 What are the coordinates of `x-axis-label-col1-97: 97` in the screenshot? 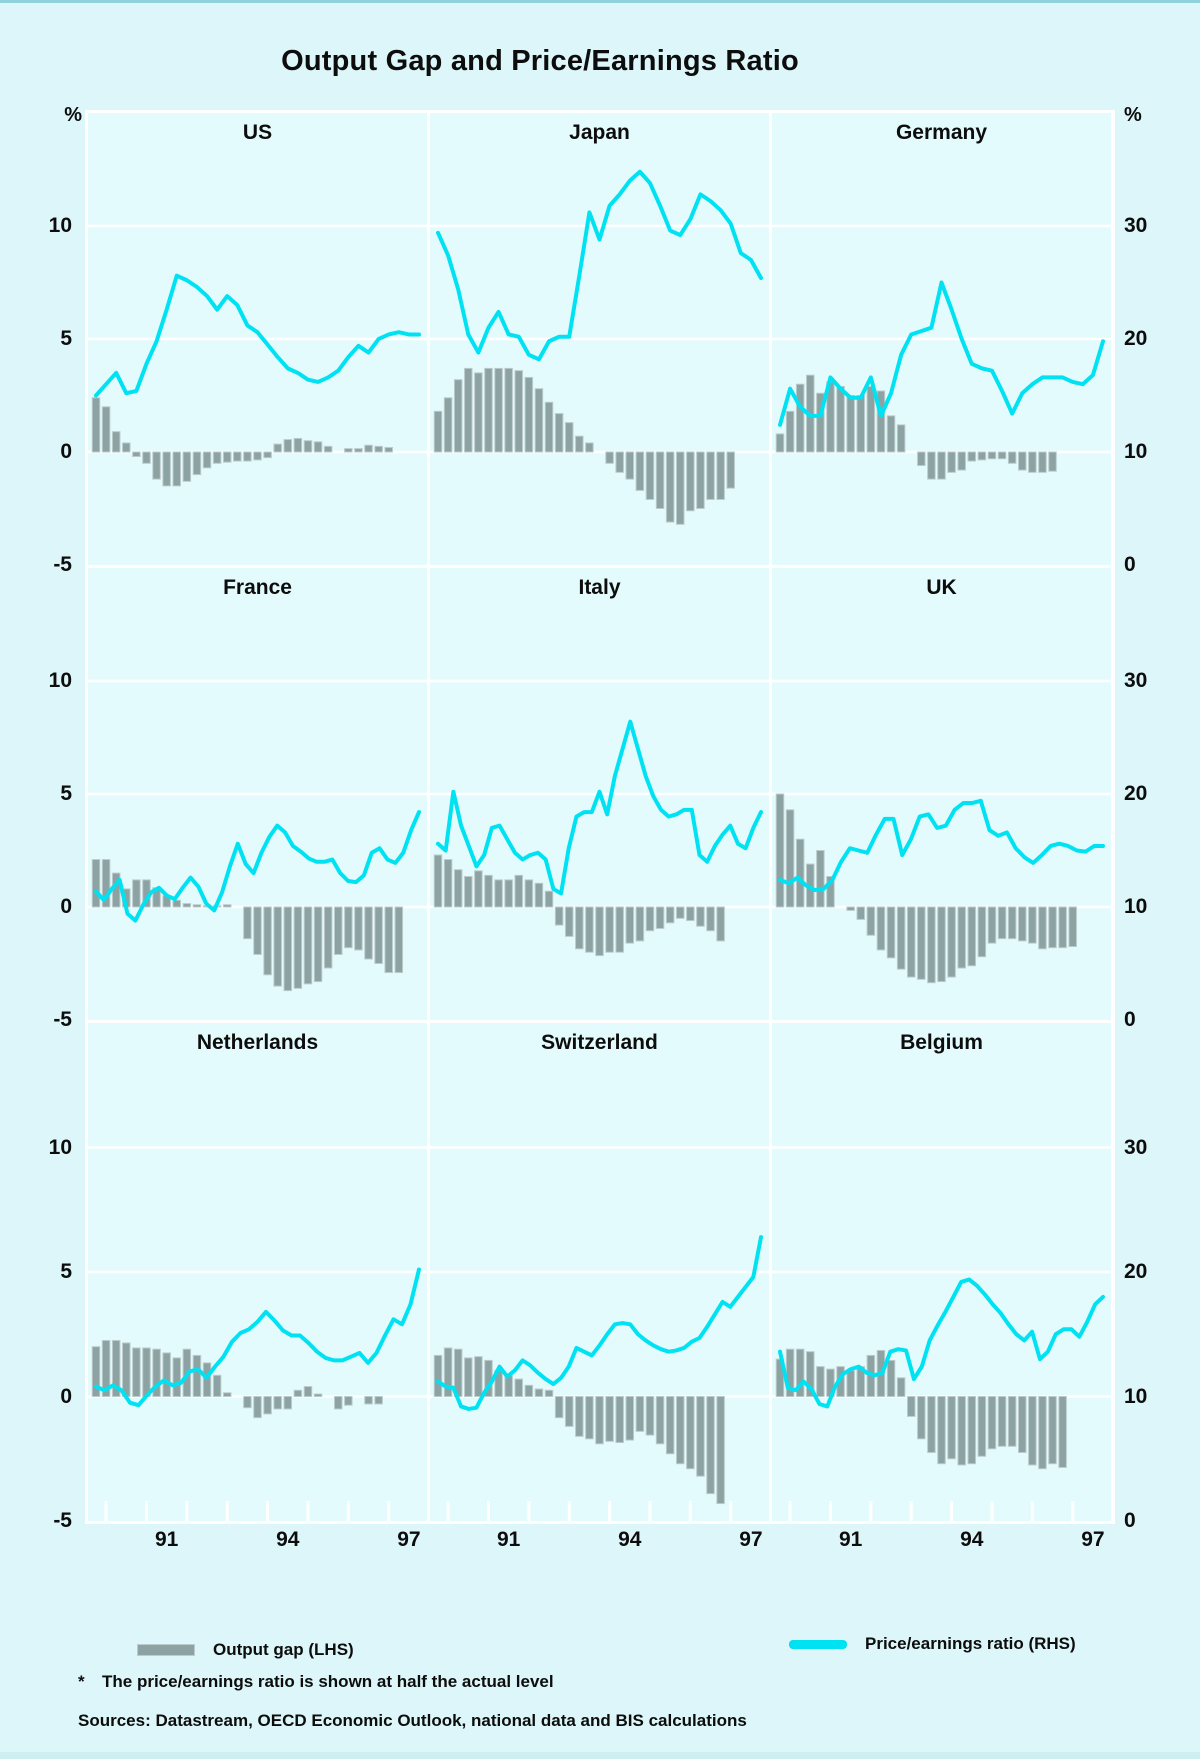 It's located at (409, 1539).